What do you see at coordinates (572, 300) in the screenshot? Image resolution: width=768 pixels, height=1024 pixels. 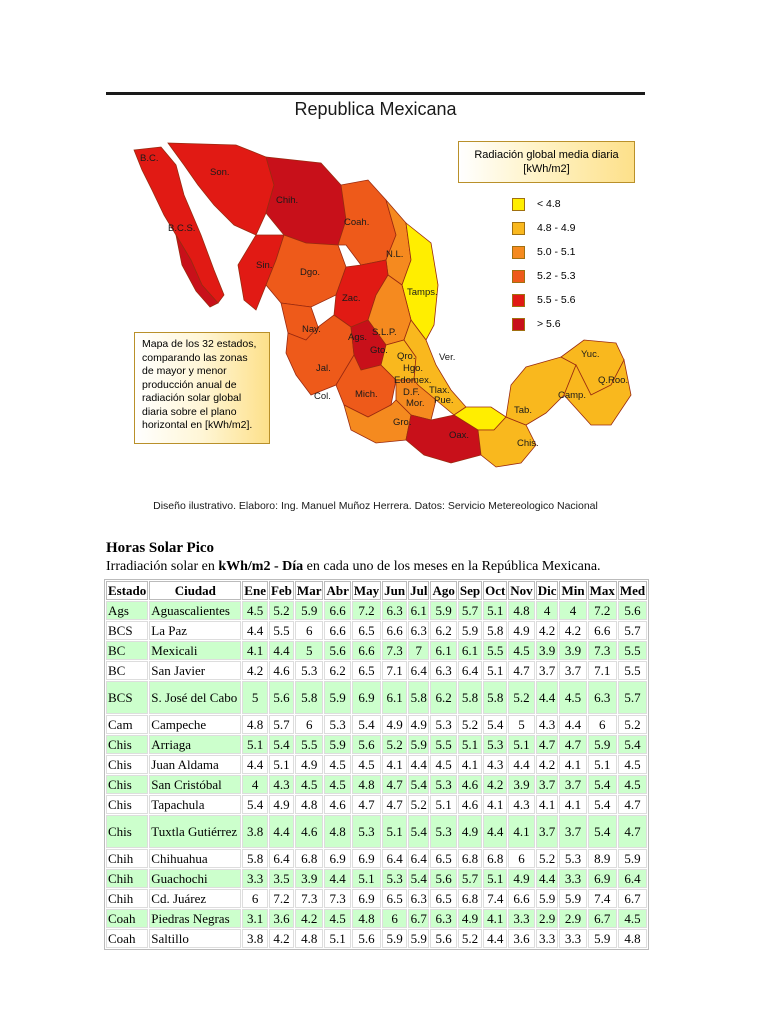 I see `legend-item: 5.5 - 5.6` at bounding box center [572, 300].